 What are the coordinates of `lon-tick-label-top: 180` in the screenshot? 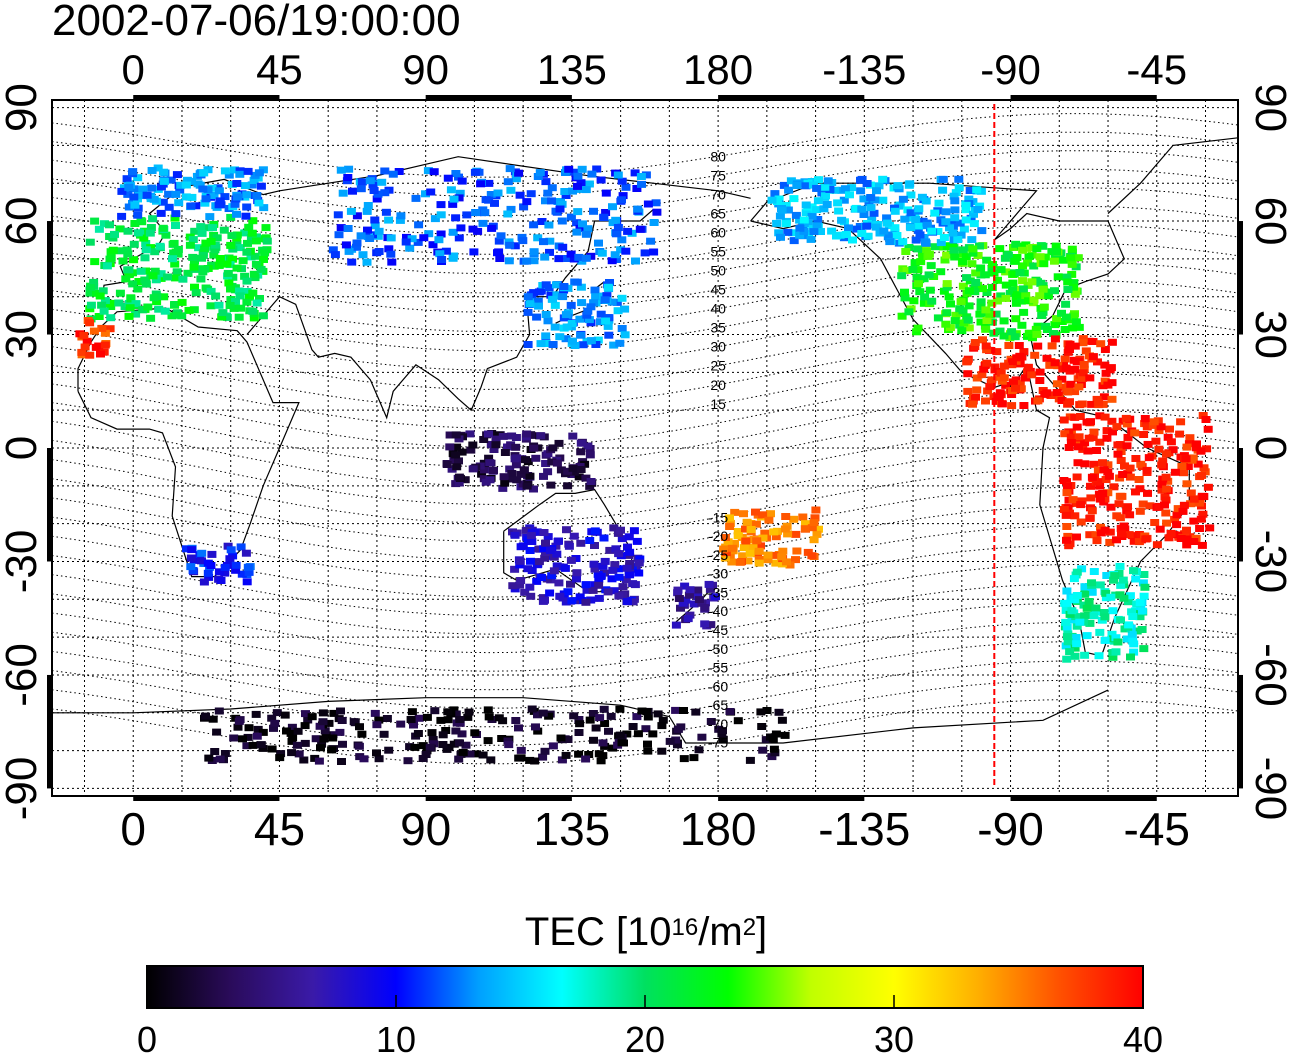 It's located at (718, 69).